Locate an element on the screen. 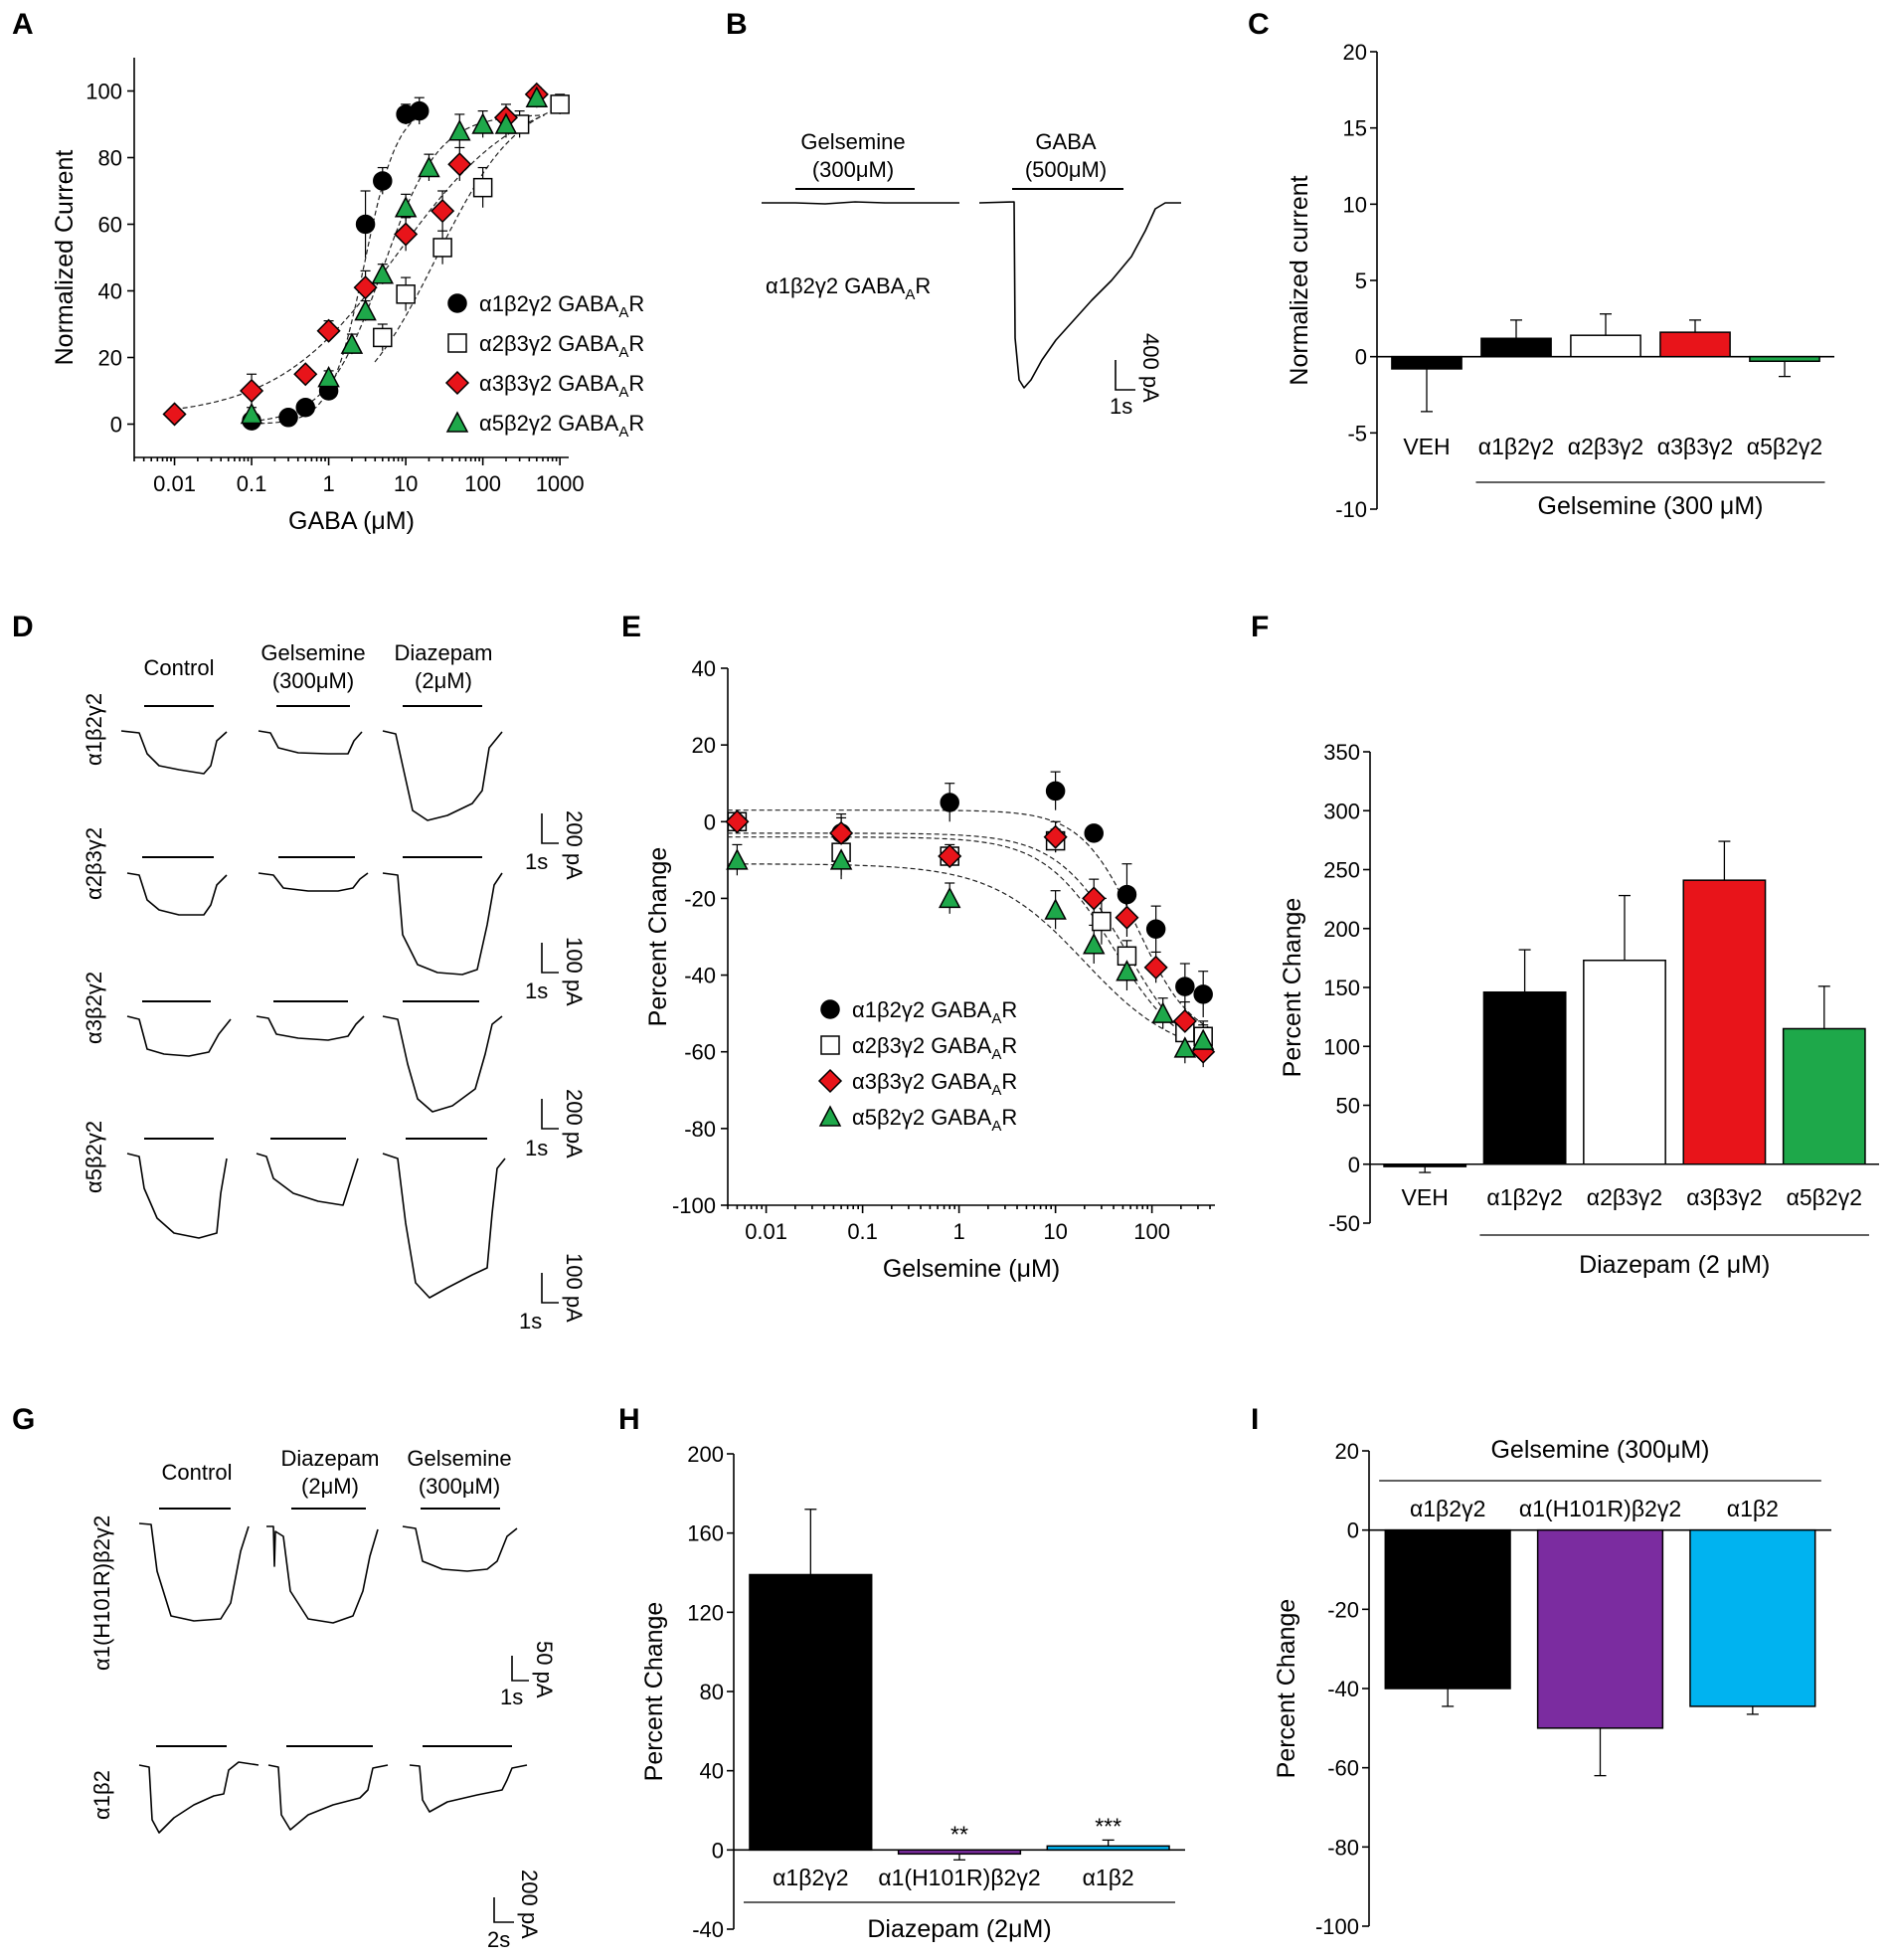 The width and height of the screenshot is (1893, 1960). d-row1-scale-time: 1s is located at coordinates (536, 861).